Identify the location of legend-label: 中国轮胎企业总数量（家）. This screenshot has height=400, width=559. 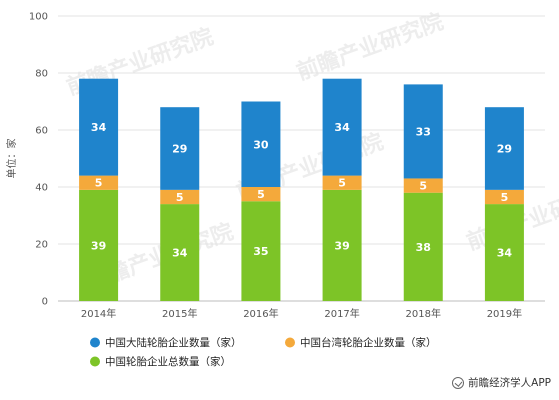
(168, 361).